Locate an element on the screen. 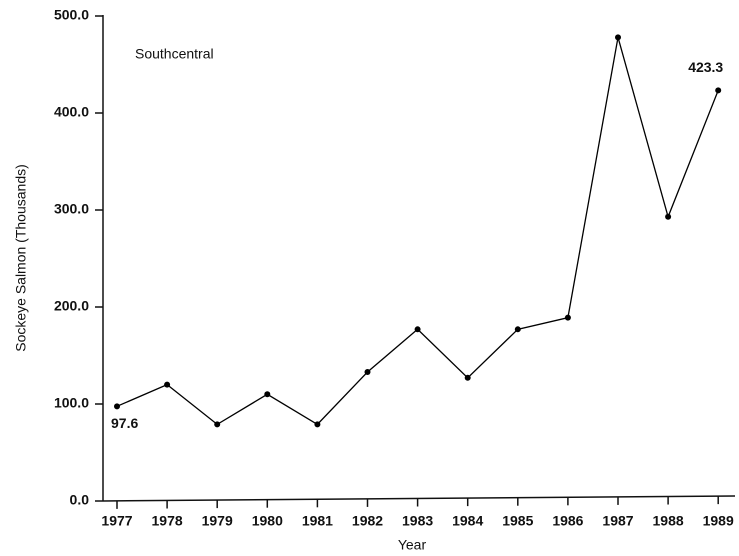  x-tick-label: 1987 is located at coordinates (617, 521).